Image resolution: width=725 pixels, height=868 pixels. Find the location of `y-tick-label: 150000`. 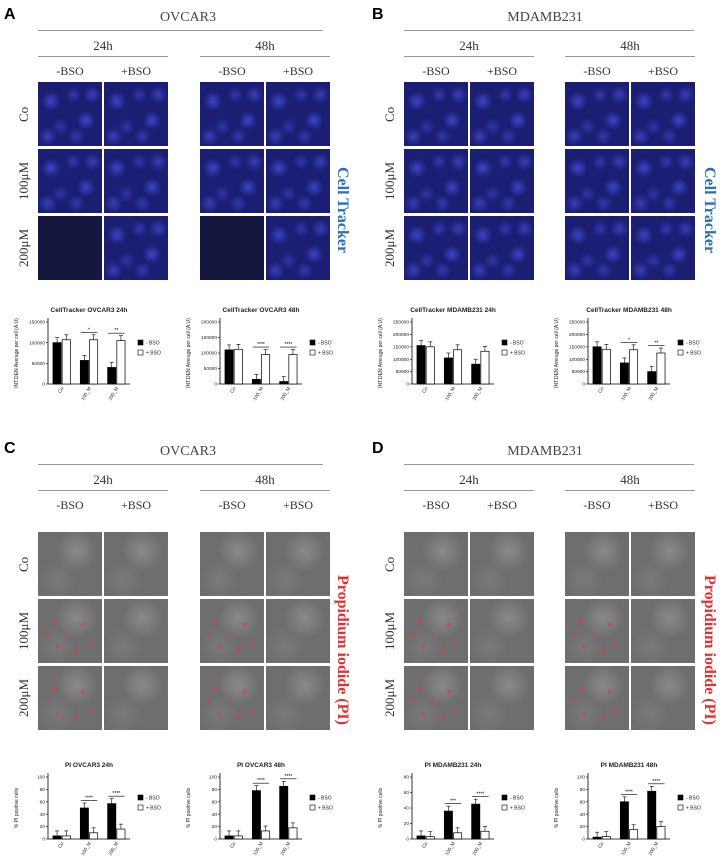

y-tick-label: 150000 is located at coordinates (37, 323).